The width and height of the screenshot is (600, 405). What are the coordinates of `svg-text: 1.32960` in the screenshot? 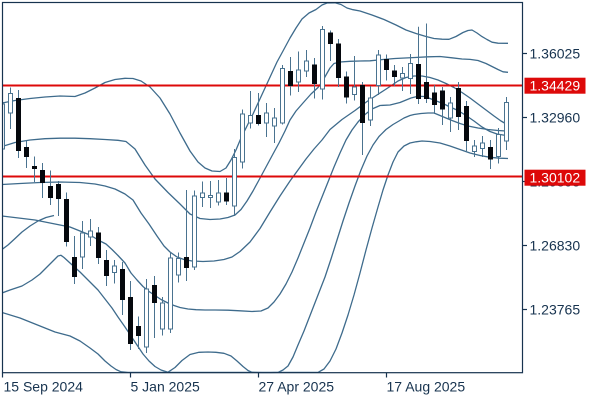 It's located at (555, 118).